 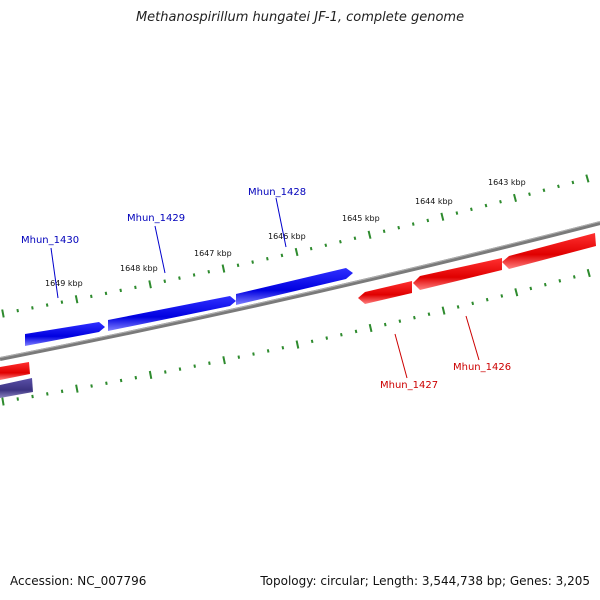 What do you see at coordinates (409, 385) in the screenshot?
I see `gene-label-mhun-1427: Mhun_1427` at bounding box center [409, 385].